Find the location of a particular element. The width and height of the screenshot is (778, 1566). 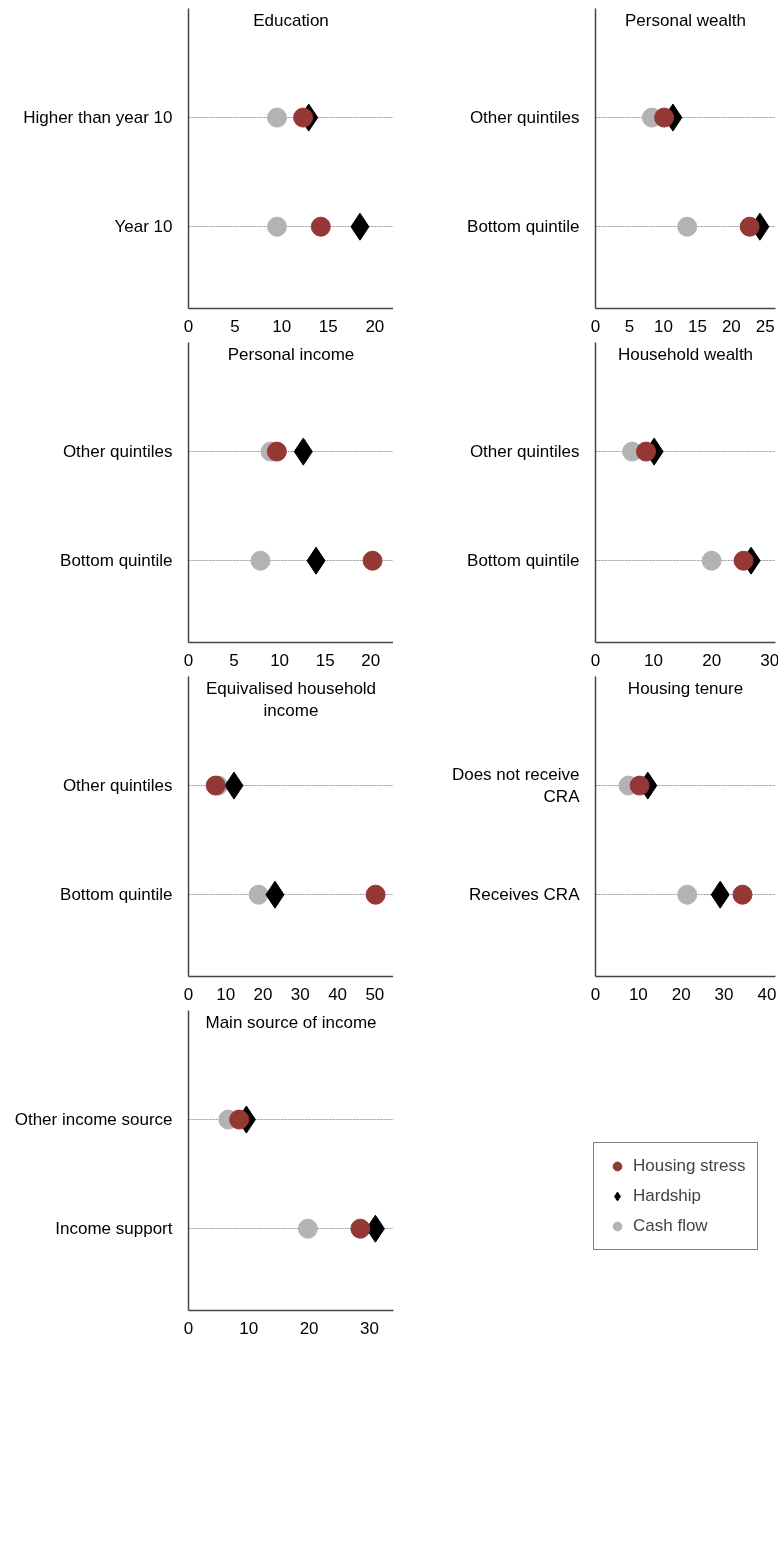

legend-label: Hardship is located at coordinates (667, 1196).